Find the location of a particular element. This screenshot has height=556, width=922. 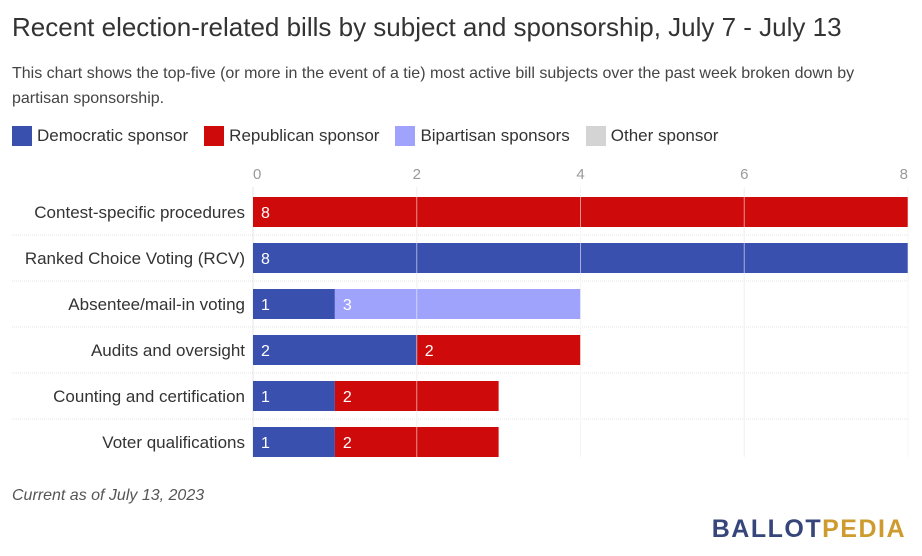

logo-part-pedia: PEDIA is located at coordinates (864, 529).